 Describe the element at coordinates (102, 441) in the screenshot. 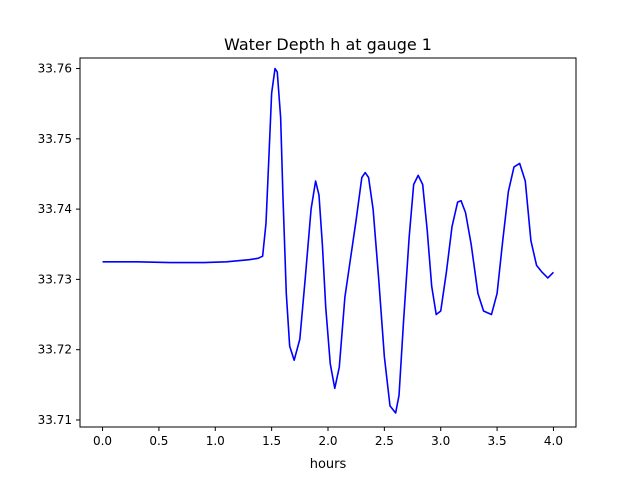

I see `x-tick-label: 0.0` at that location.